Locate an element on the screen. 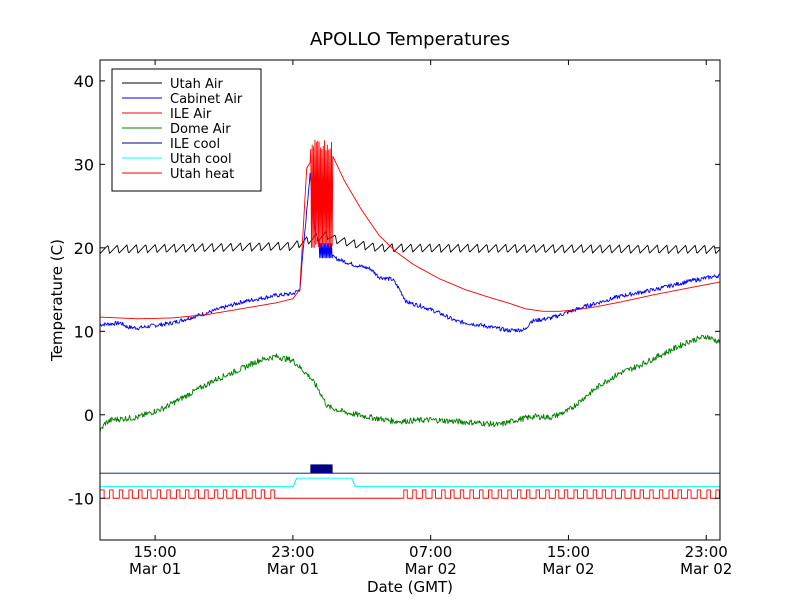 Image resolution: width=800 pixels, height=600 pixels. chart-title: APOLLO Temperatures is located at coordinates (410, 39).